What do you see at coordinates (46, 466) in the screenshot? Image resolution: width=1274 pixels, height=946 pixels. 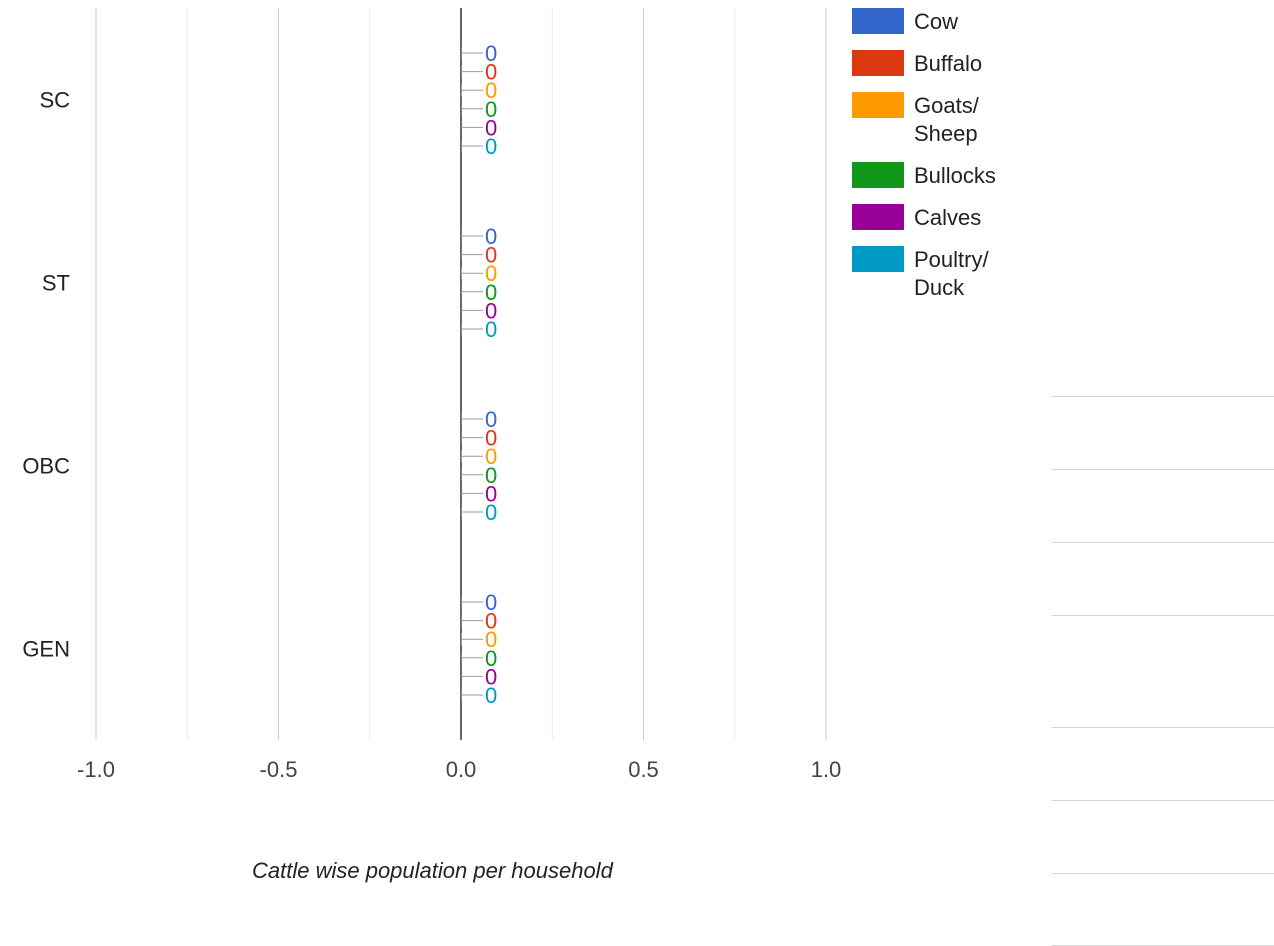 I see `category-label: OBC` at bounding box center [46, 466].